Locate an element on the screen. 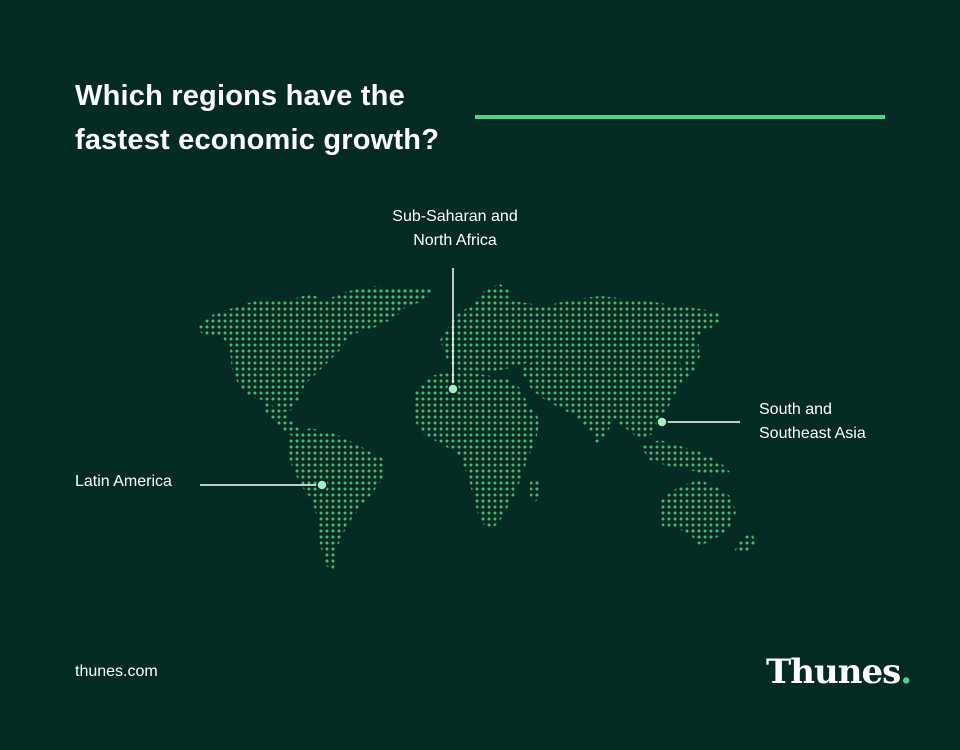  callout-label-latam: Latin America is located at coordinates (123, 482).